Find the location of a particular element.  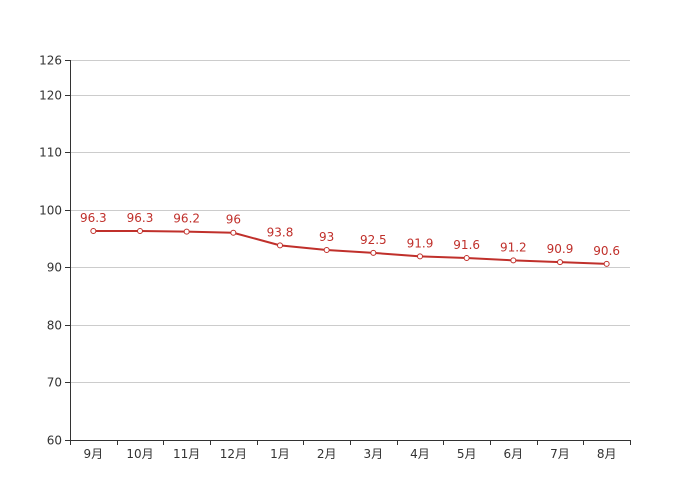

y-tick-label: 90 is located at coordinates (54, 268).